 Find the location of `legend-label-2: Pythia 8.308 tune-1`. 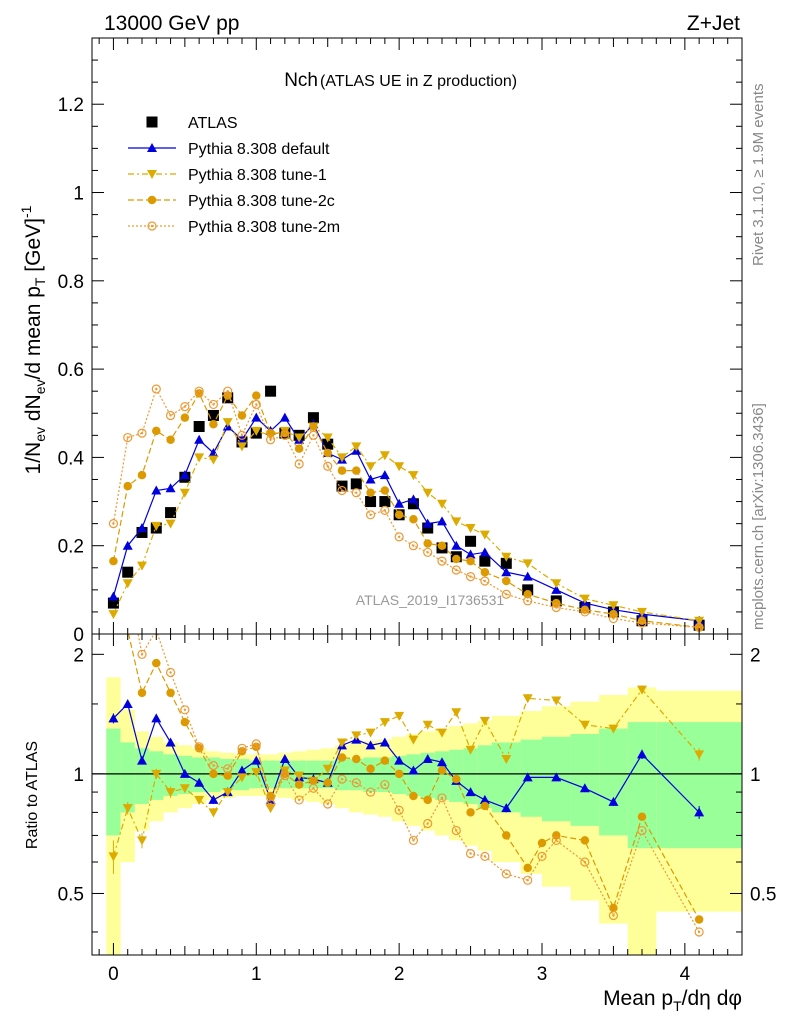

legend-label-2: Pythia 8.308 tune-1 is located at coordinates (257, 175).